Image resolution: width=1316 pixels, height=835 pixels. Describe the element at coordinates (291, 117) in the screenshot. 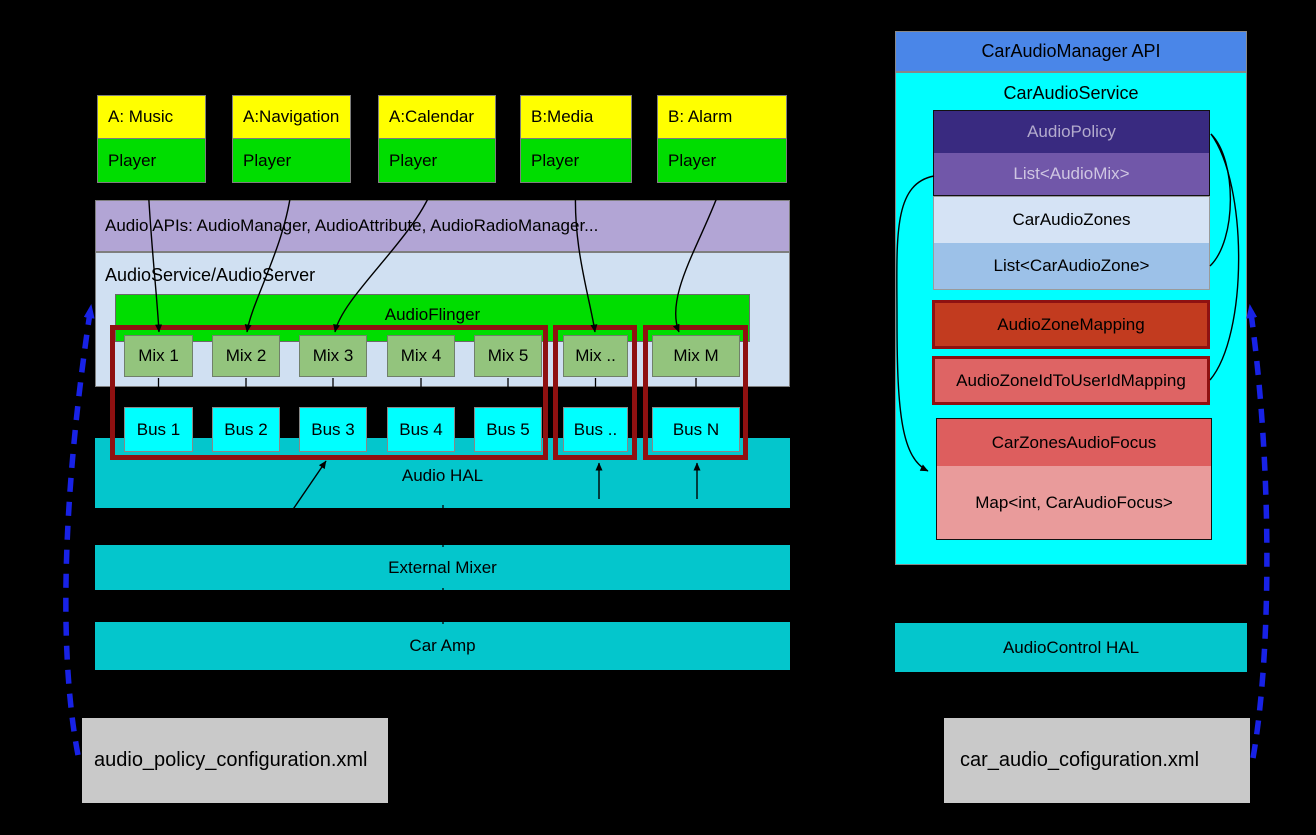

I see `app-label: A:Navigation` at that location.